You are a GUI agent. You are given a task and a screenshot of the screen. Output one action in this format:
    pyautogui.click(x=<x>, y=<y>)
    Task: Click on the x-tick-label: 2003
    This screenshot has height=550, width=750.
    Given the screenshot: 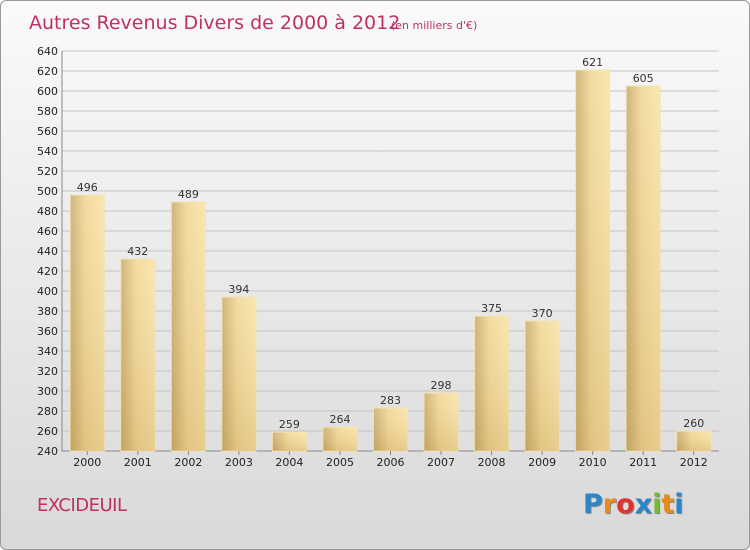 What is the action you would take?
    pyautogui.click(x=239, y=462)
    